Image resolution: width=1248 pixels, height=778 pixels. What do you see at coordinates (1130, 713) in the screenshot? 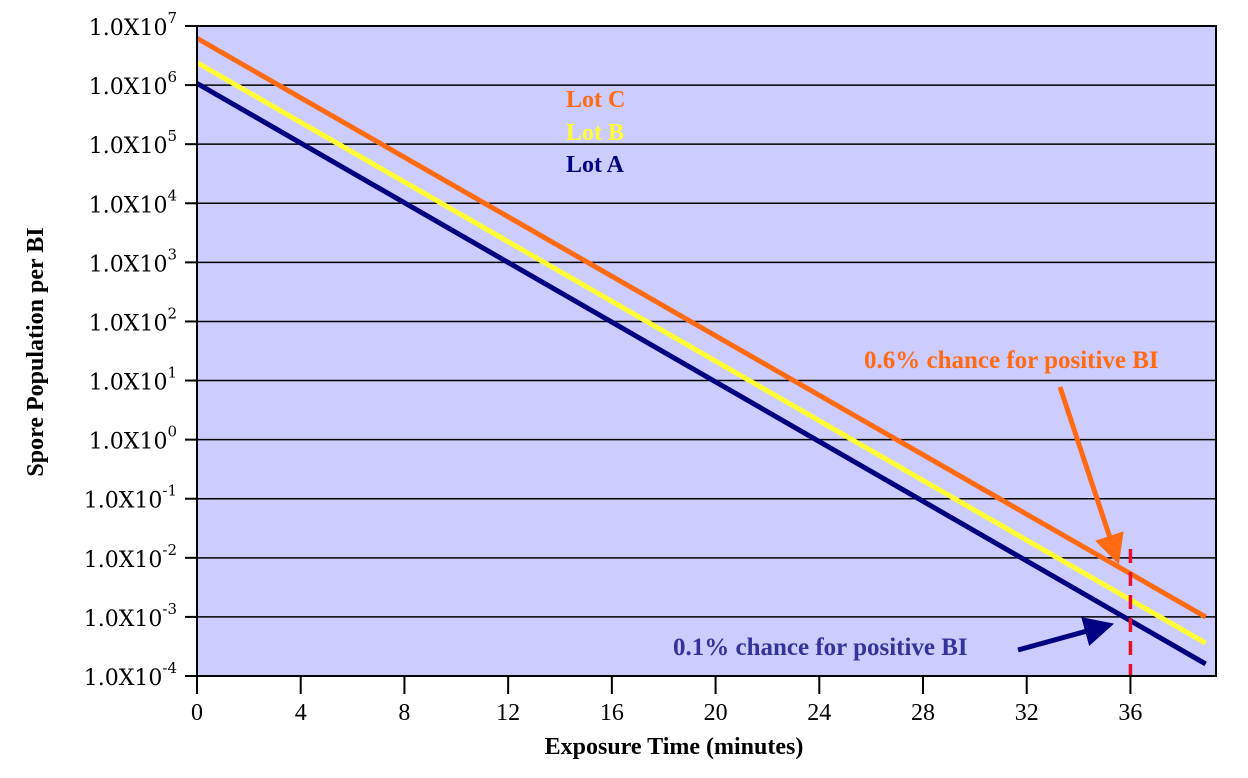
I see `x-tick-label: 36` at bounding box center [1130, 713].